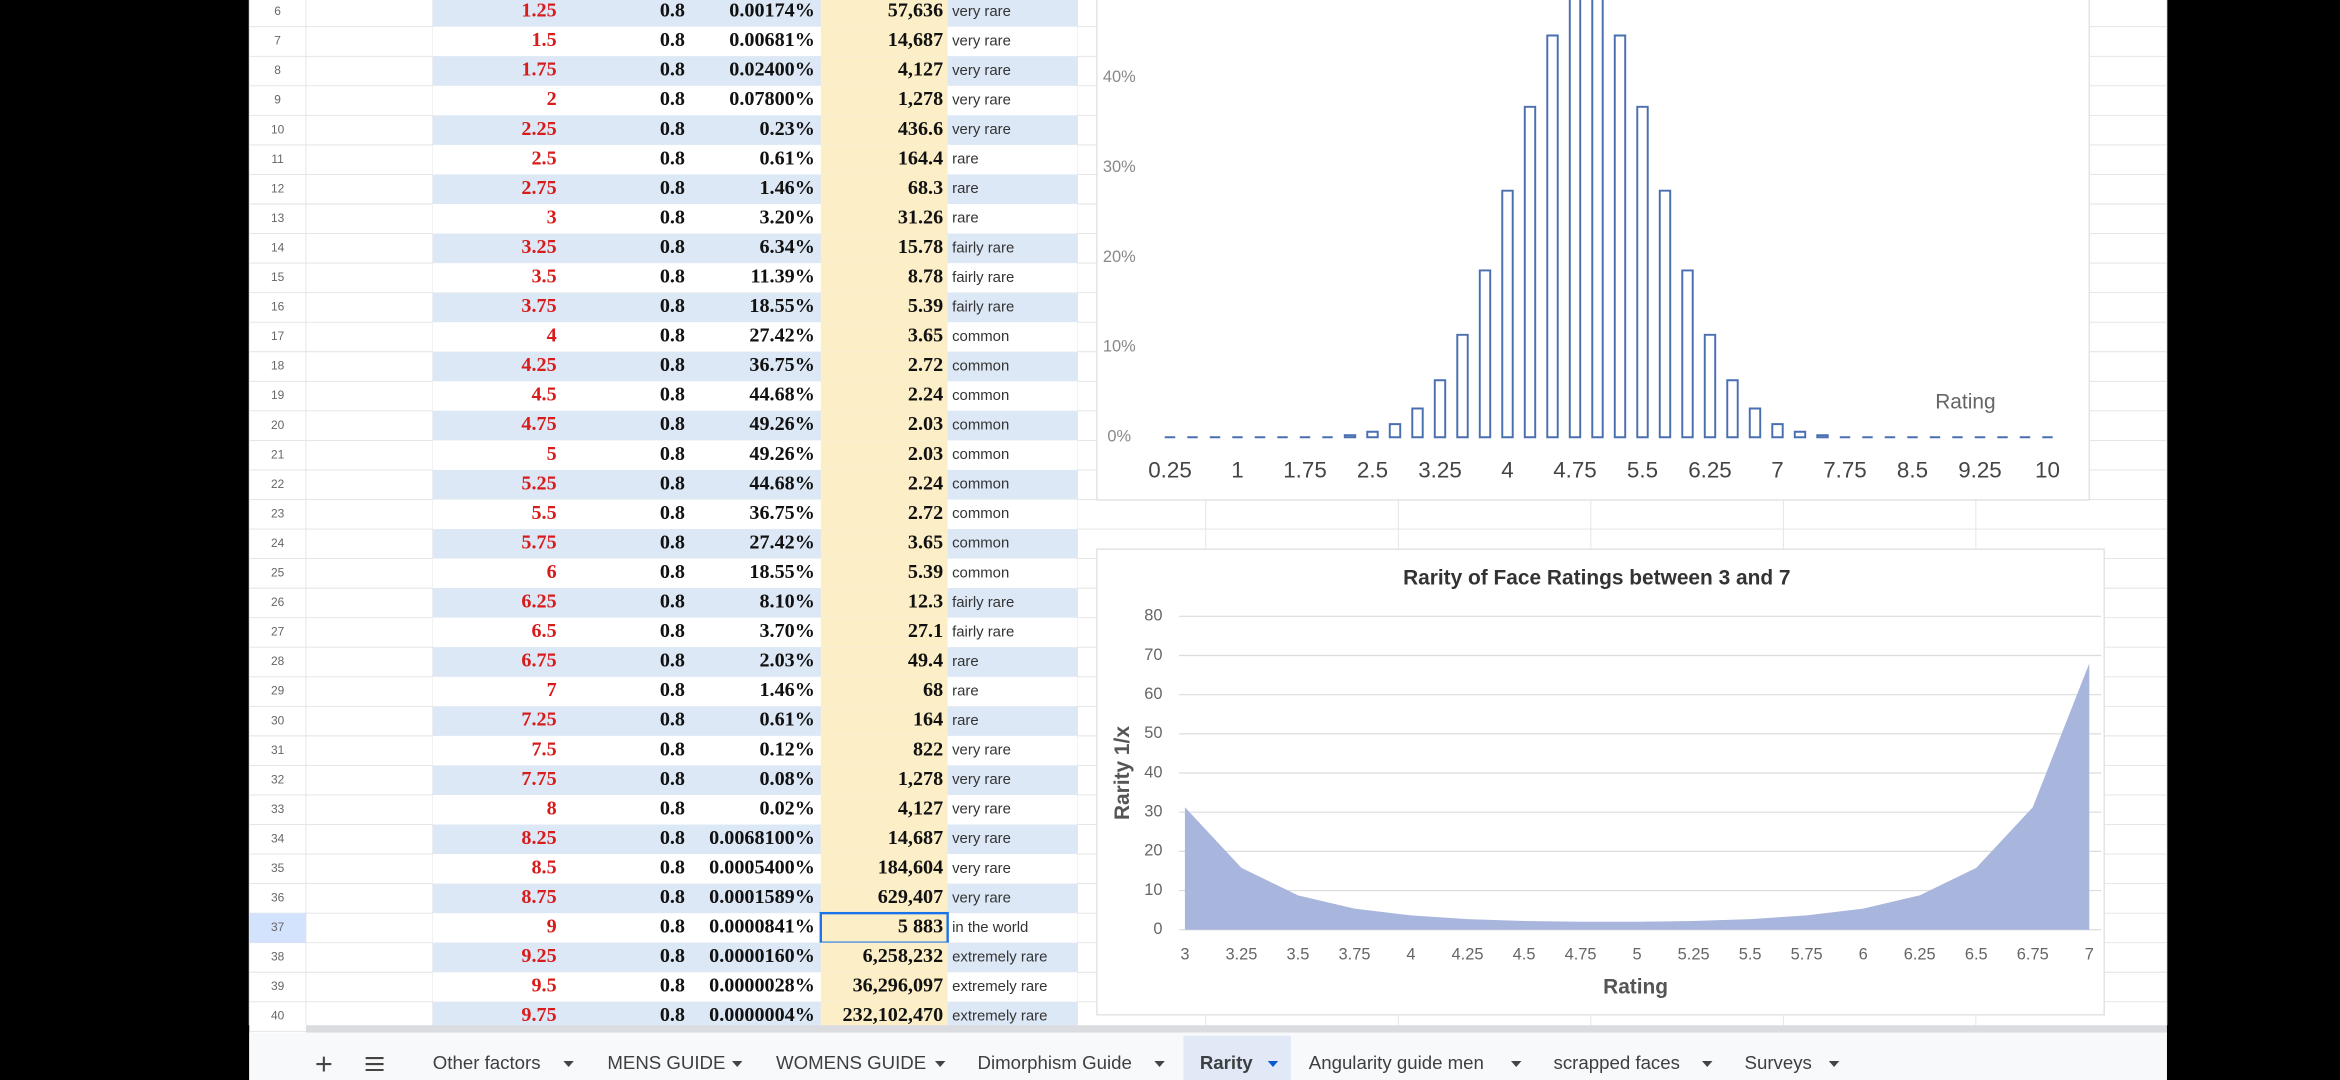  I want to click on x-axis-title: Rating, so click(1965, 401).